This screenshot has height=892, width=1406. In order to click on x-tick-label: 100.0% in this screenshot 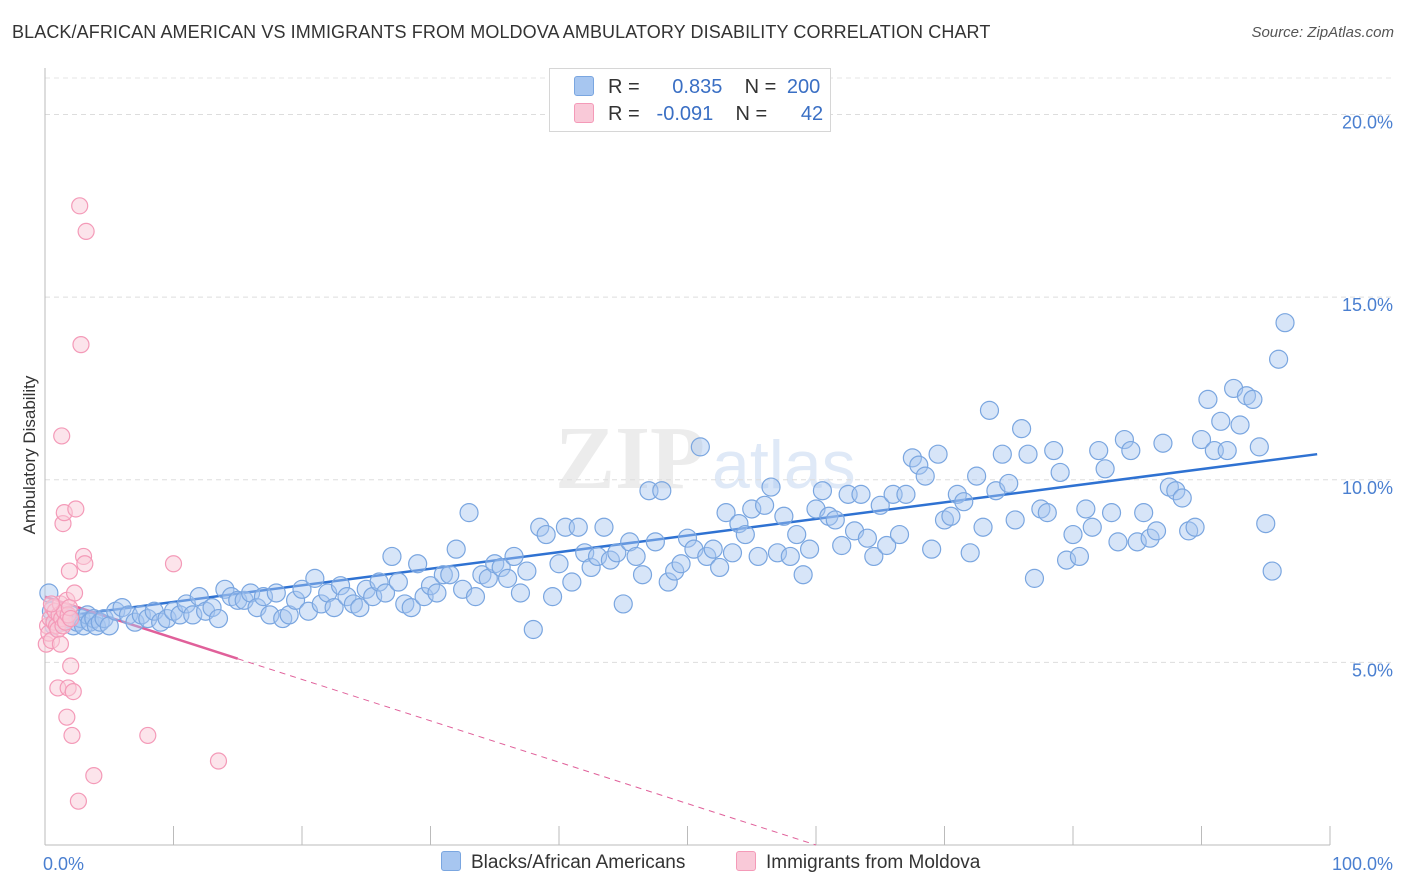, I will do `click(1362, 864)`.